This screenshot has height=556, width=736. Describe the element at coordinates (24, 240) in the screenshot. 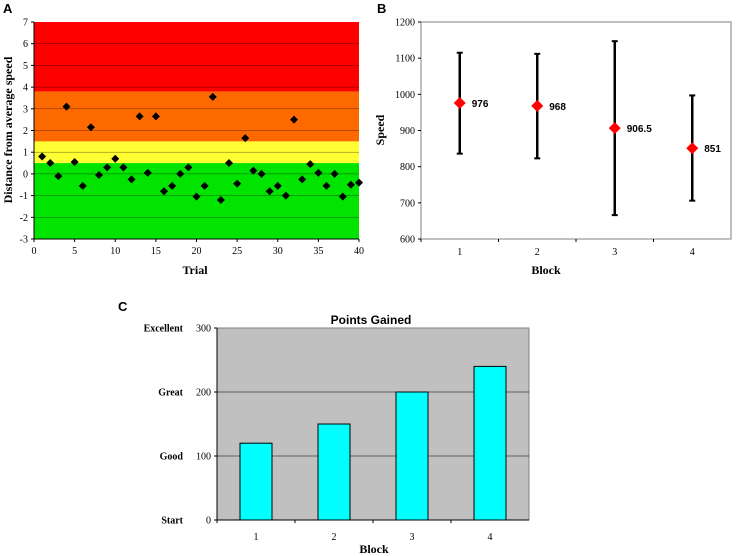

I see `a-y-tick-label-0: -3` at that location.